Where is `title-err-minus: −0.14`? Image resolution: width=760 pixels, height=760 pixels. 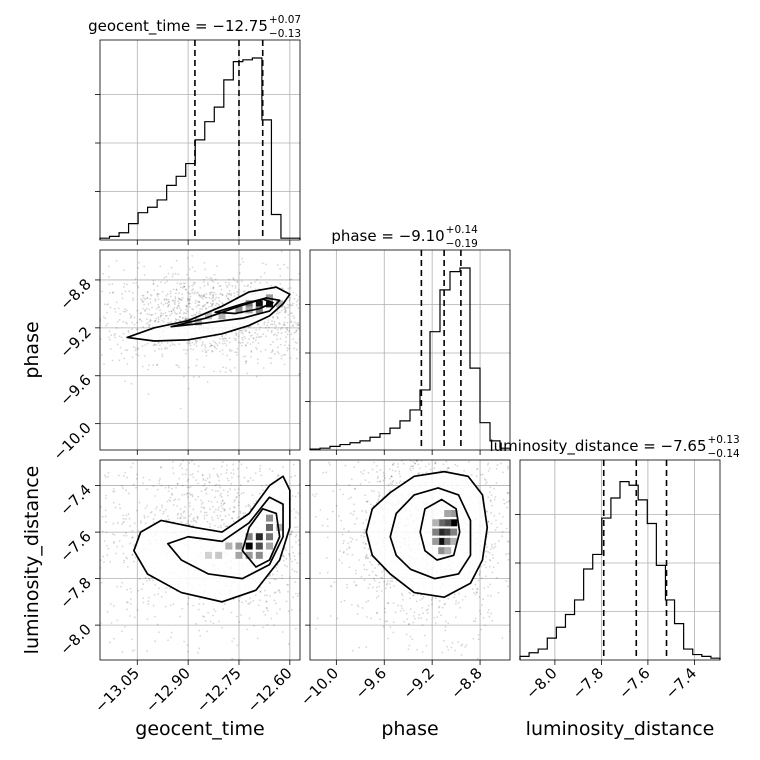 title-err-minus: −0.14 is located at coordinates (724, 454).